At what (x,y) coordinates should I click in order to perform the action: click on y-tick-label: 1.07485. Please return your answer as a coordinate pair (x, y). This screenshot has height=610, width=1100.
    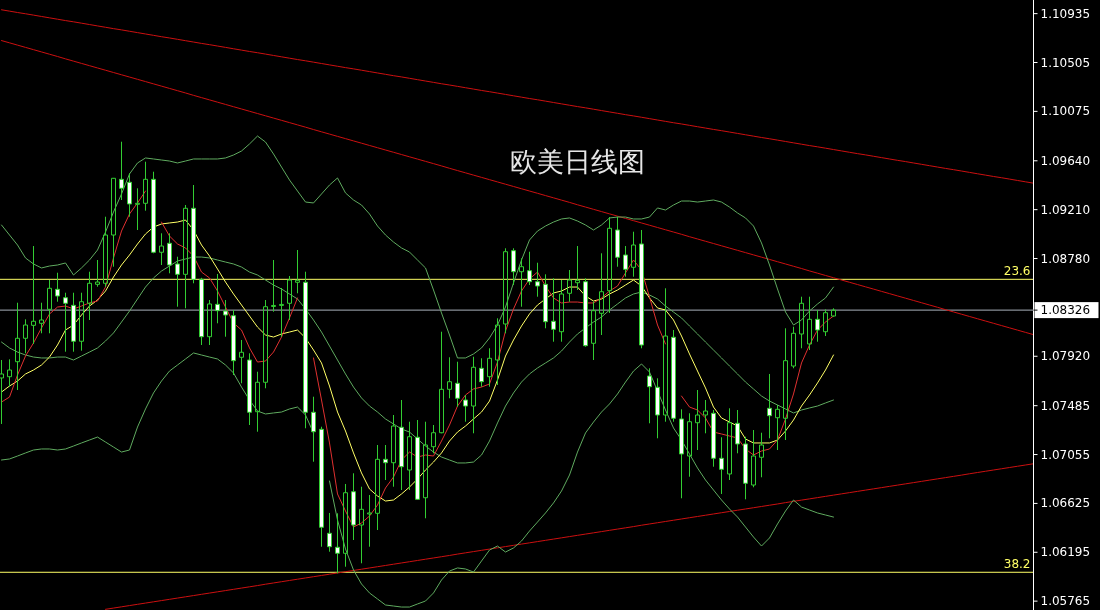
    Looking at the image, I should click on (1065, 405).